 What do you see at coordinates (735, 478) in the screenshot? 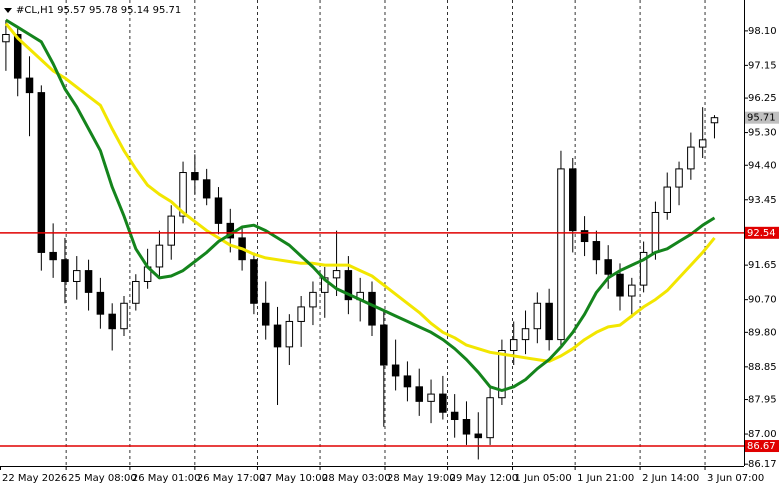
I see `x-tick-label: 3 Jun 07:00` at bounding box center [735, 478].